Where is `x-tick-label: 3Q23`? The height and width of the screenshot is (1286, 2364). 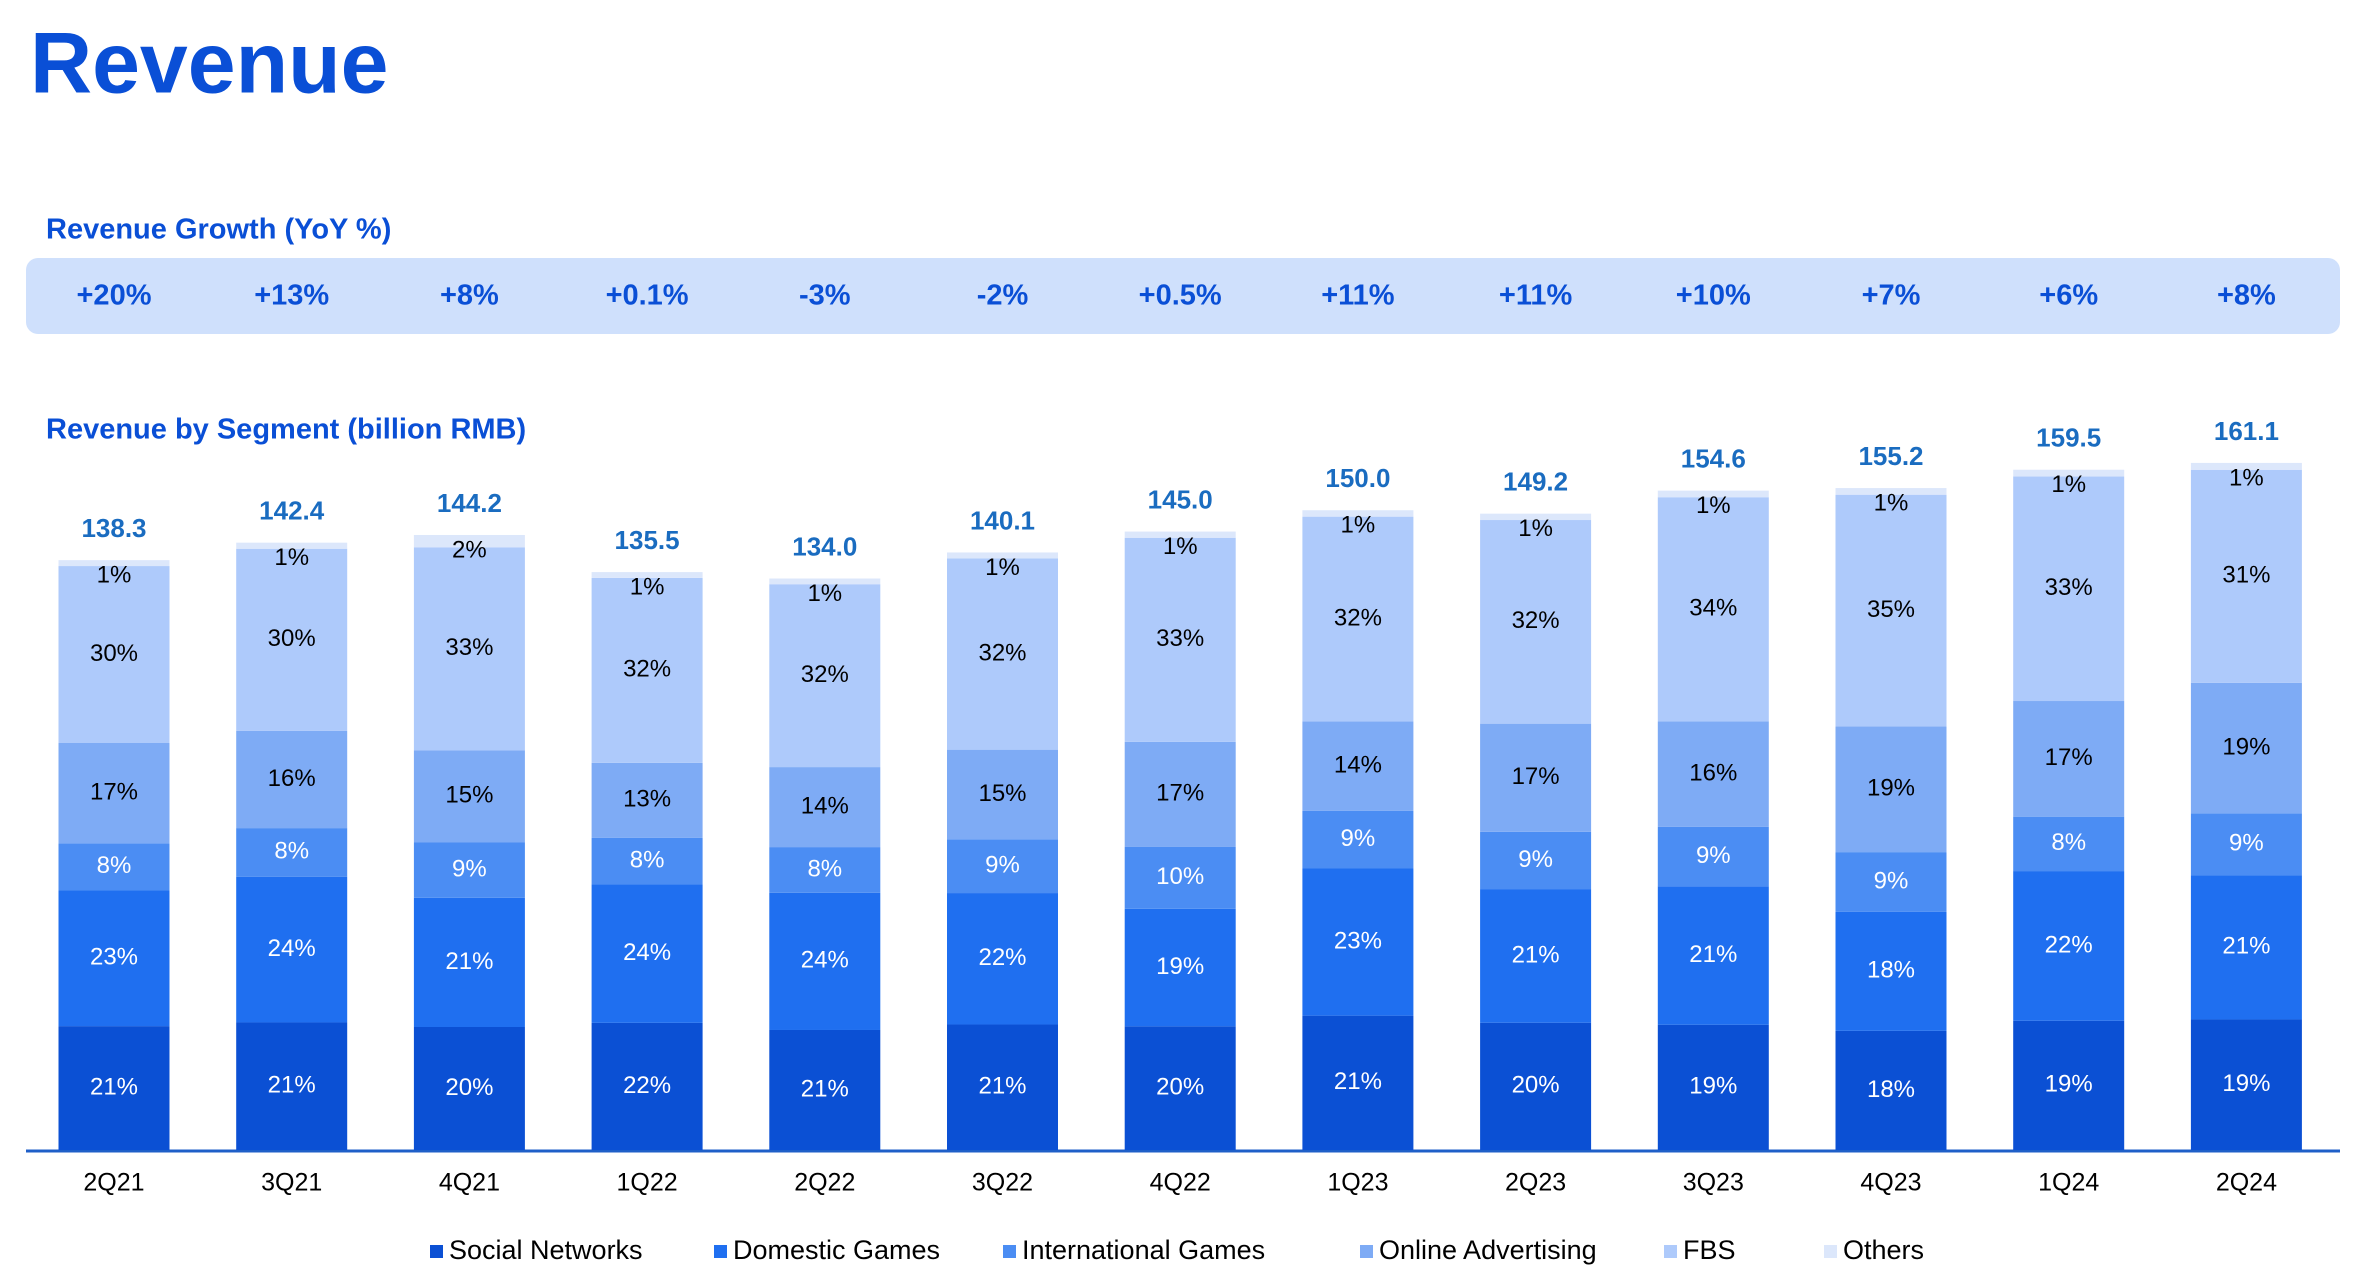
x-tick-label: 3Q23 is located at coordinates (1713, 1183).